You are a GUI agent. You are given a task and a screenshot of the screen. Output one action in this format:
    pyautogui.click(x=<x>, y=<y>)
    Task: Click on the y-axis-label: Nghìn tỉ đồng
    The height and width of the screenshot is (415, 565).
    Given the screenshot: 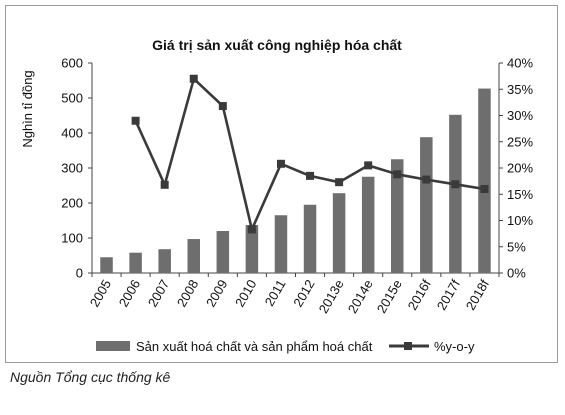 What is the action you would take?
    pyautogui.click(x=27, y=108)
    